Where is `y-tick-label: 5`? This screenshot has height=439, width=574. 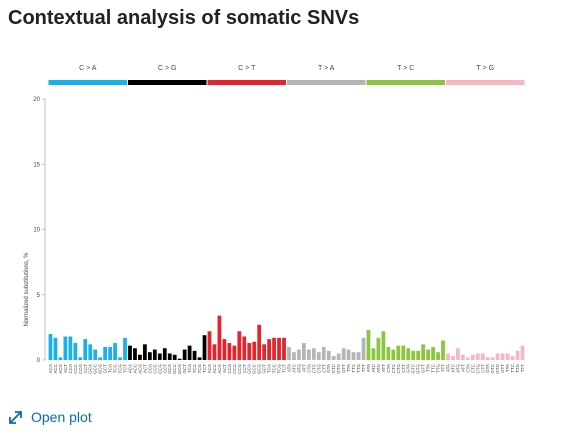 y-tick-label: 5 is located at coordinates (39, 296).